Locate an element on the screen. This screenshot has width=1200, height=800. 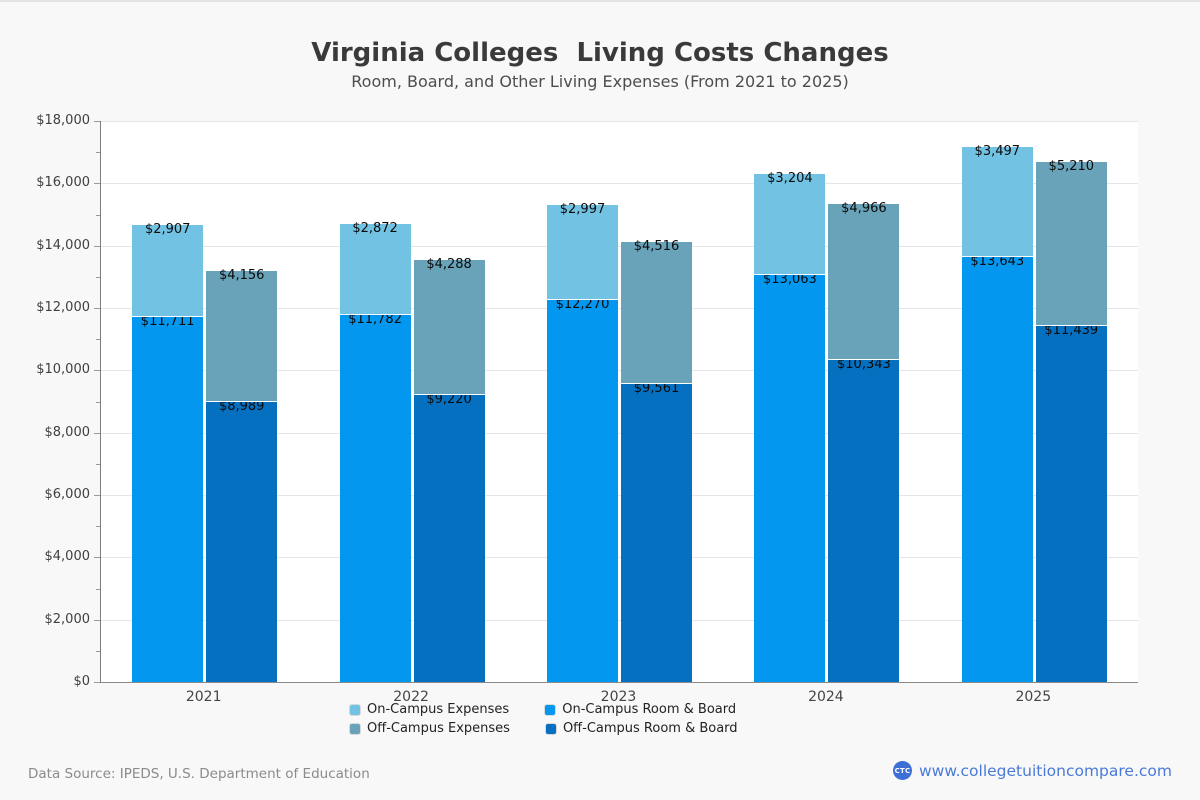
data-label: $2,872 is located at coordinates (375, 229).